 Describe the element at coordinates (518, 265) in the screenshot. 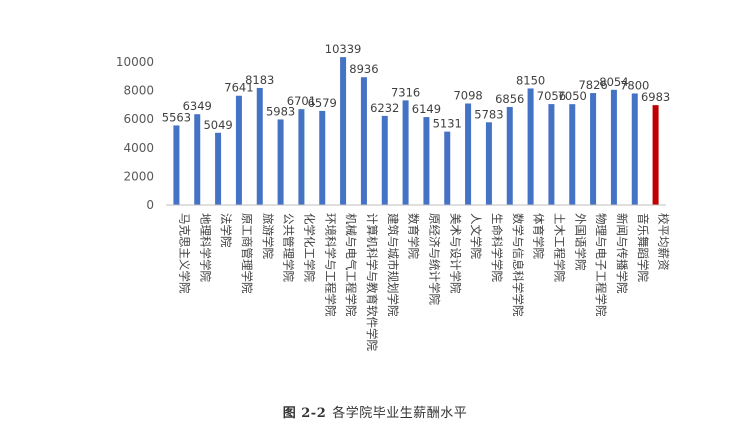

I see `x-tick-label: 数学与信息科学学院` at that location.